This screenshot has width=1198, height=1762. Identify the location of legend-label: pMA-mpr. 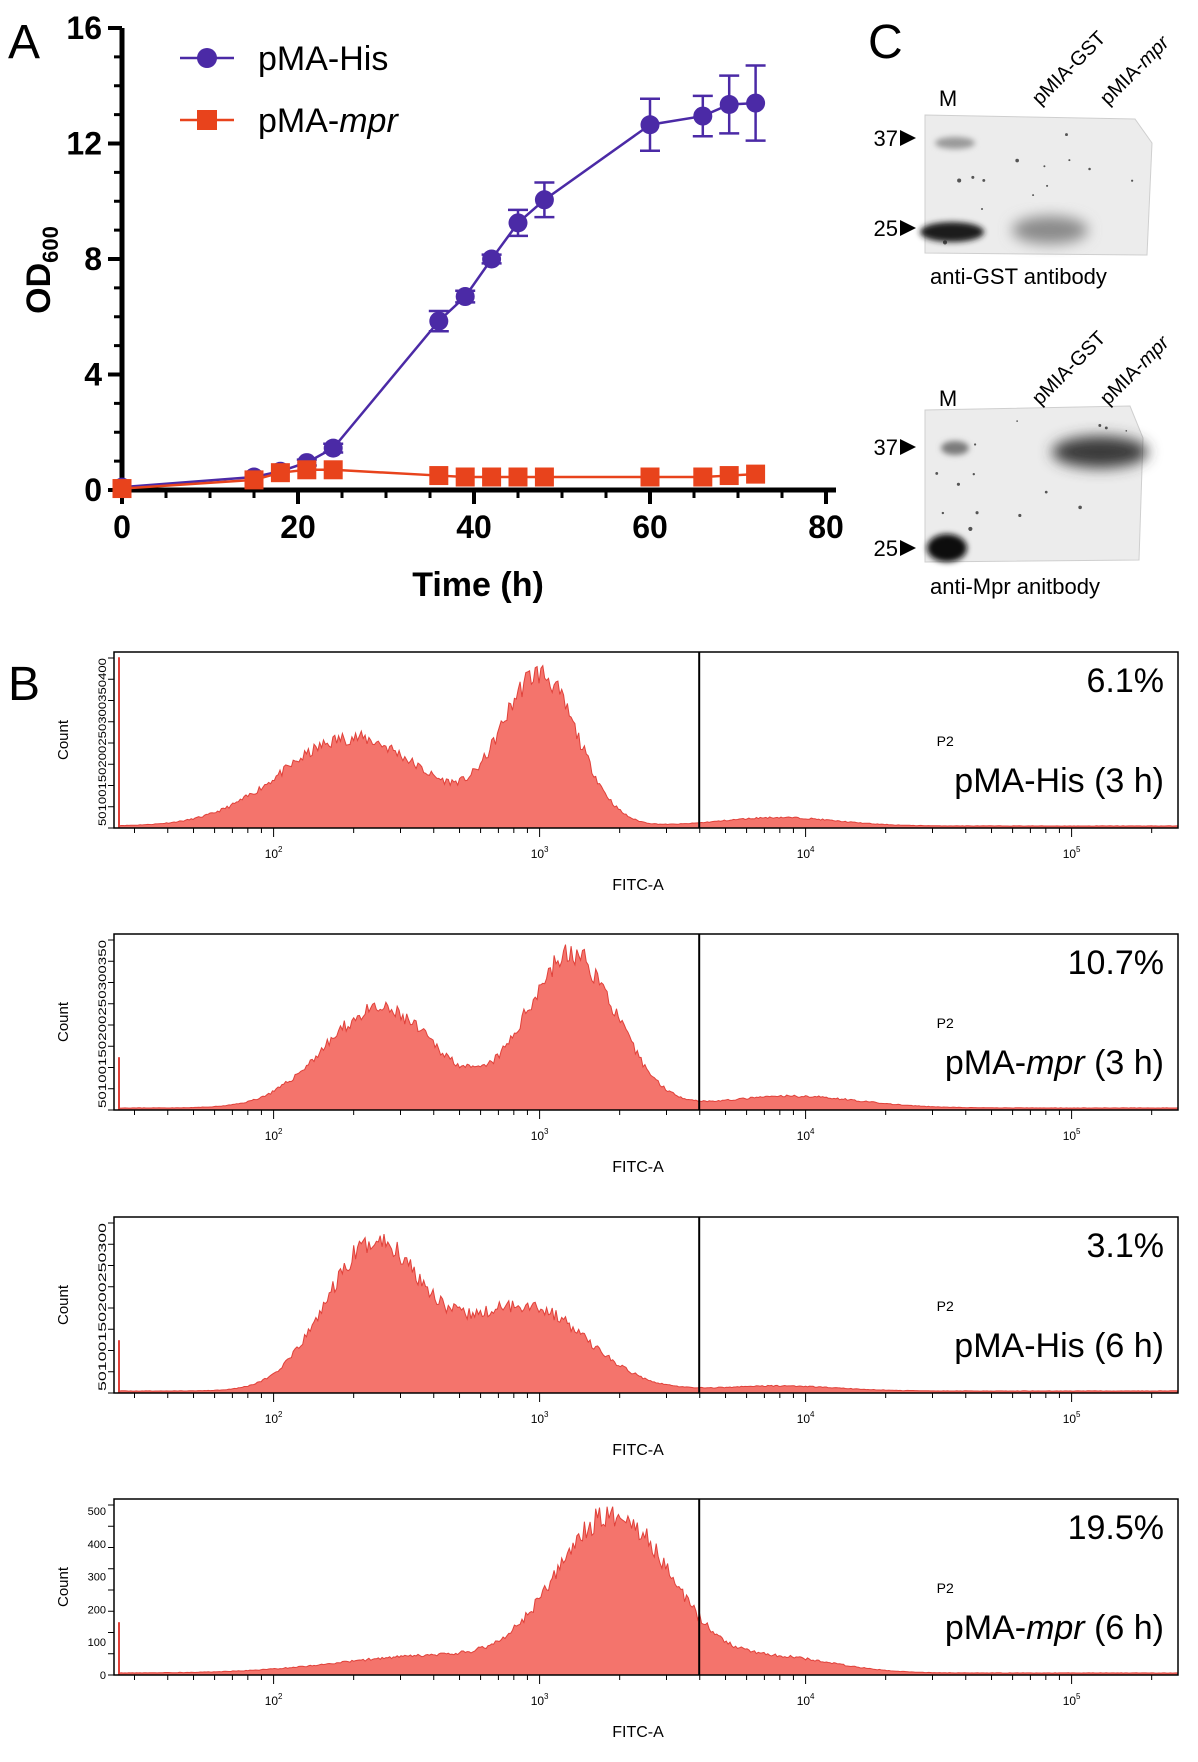
(328, 121).